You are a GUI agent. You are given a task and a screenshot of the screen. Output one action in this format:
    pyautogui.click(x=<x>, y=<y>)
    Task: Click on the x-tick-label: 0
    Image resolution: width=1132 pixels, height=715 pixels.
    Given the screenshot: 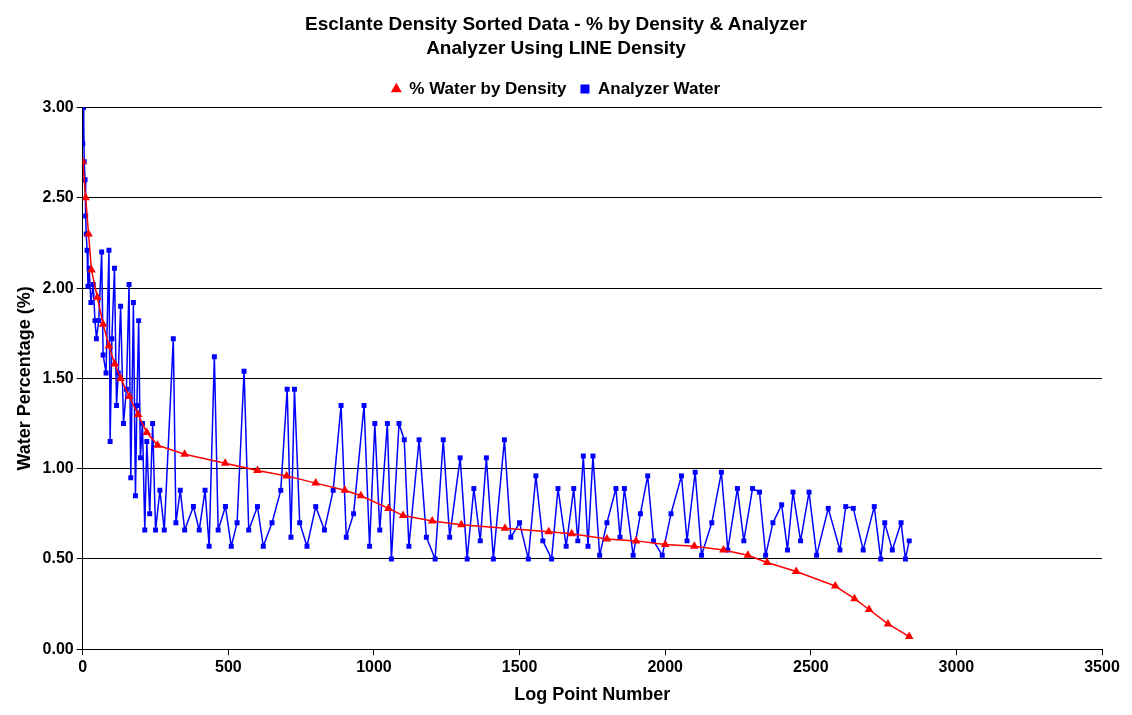 What is the action you would take?
    pyautogui.click(x=83, y=667)
    